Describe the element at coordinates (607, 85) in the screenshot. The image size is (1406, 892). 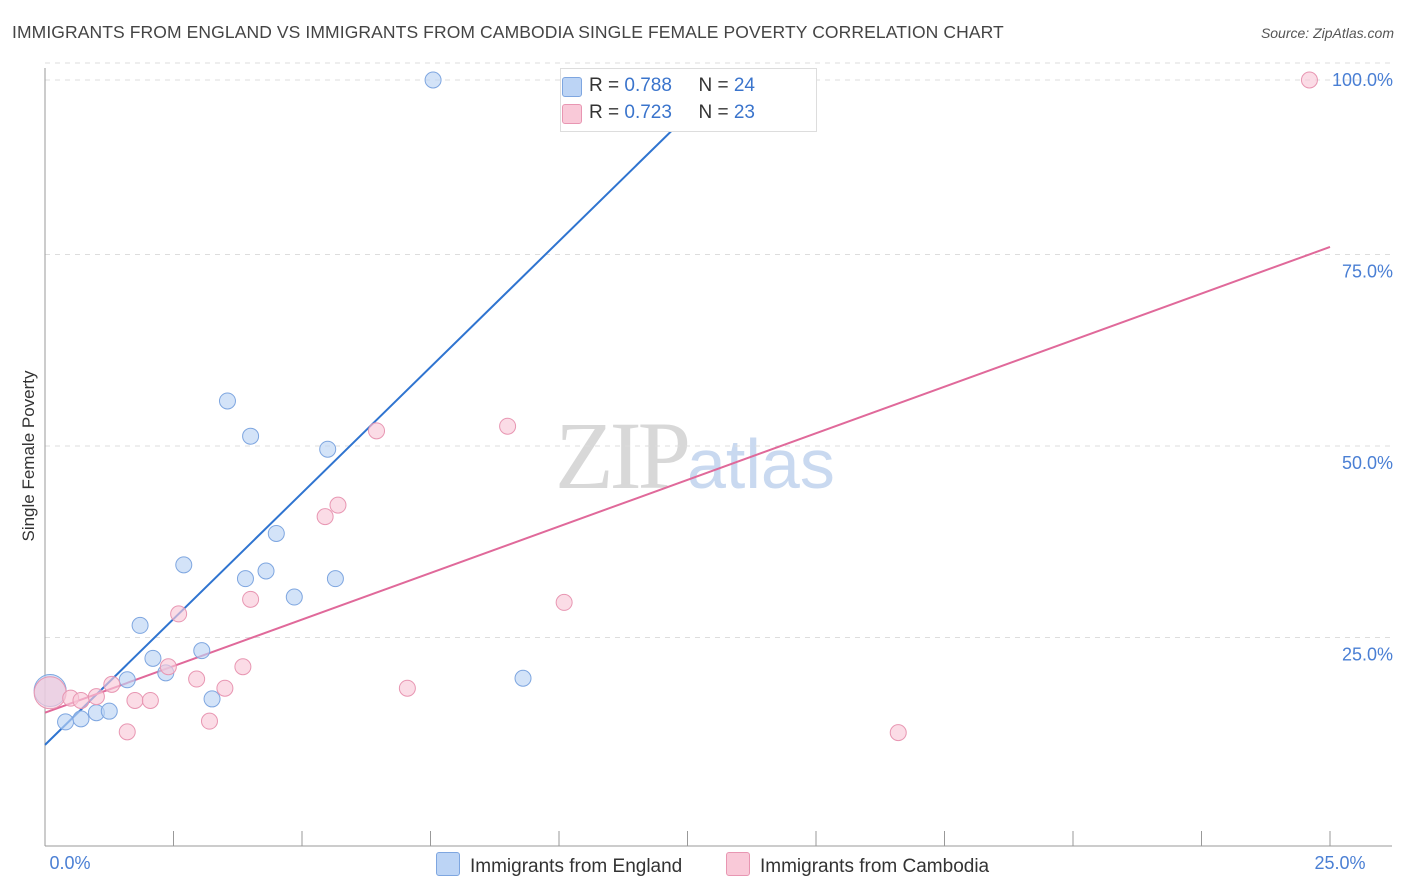
I see `england-r-label: R =` at that location.